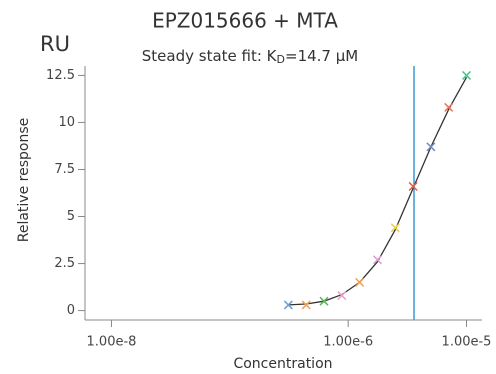 The height and width of the screenshot is (374, 496). I want to click on x-axis-label: Concentration, so click(282, 364).